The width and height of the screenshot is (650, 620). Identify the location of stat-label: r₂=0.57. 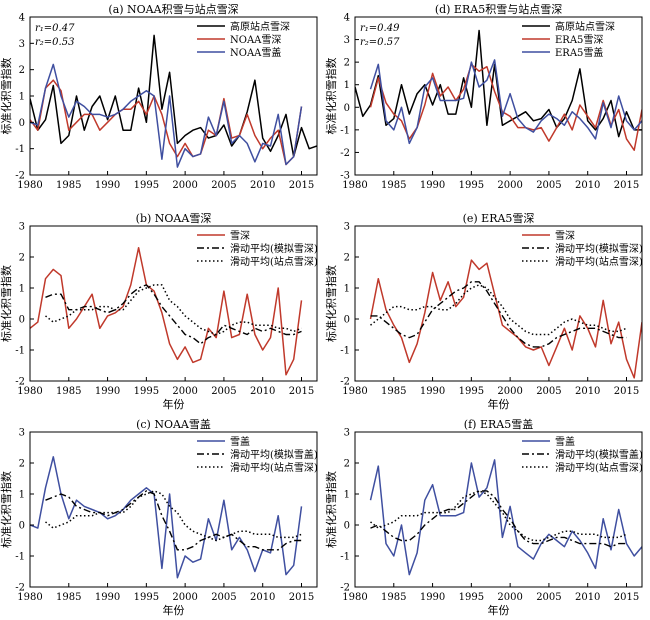
(380, 42).